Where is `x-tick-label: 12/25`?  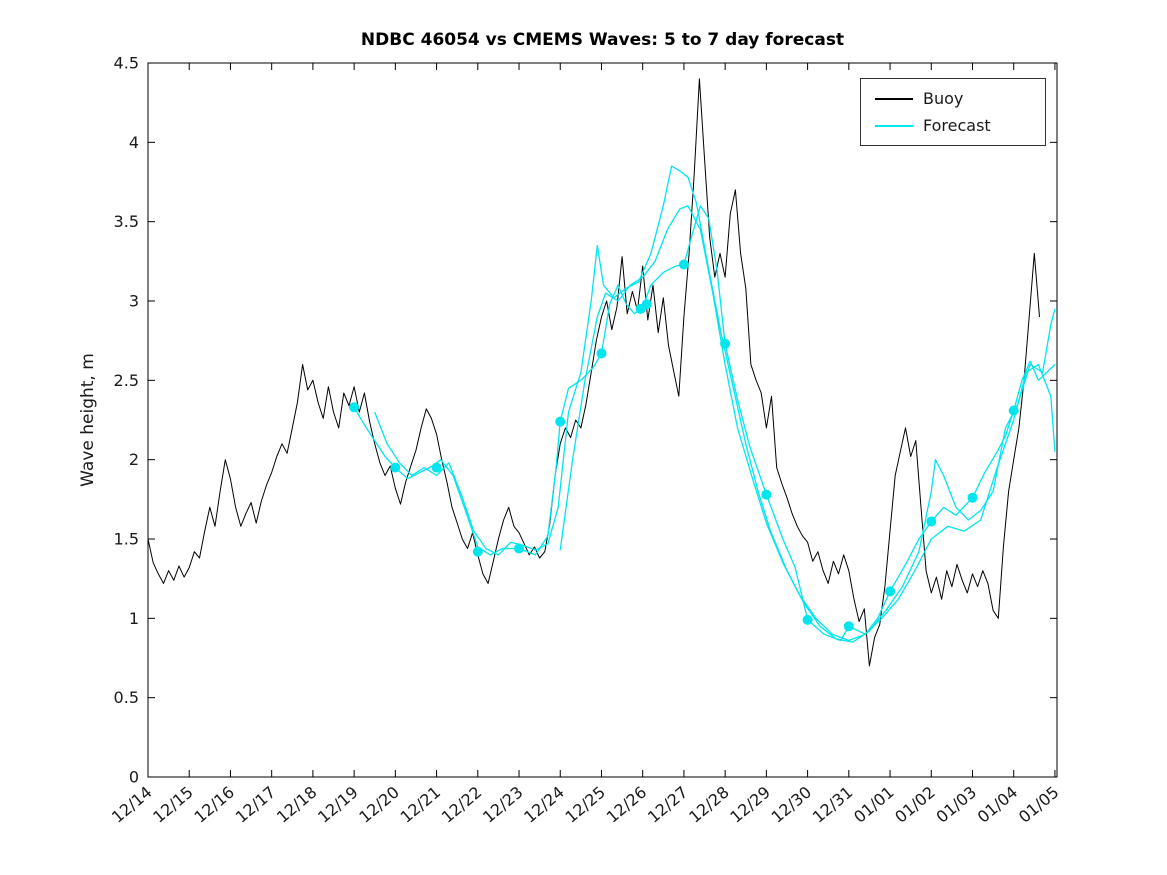 x-tick-label: 12/25 is located at coordinates (586, 805).